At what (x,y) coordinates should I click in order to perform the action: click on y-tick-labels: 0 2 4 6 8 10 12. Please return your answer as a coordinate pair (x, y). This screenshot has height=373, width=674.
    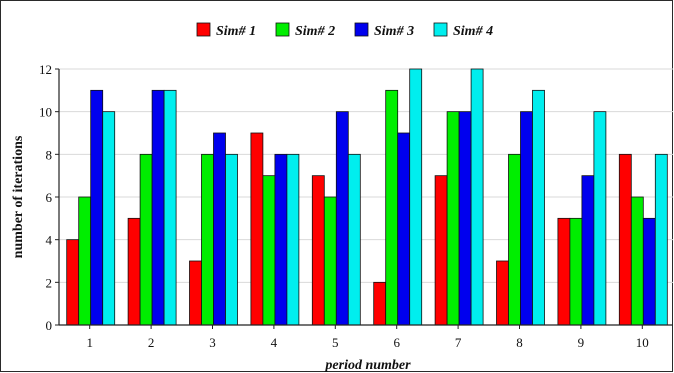
    Looking at the image, I should click on (49, 197).